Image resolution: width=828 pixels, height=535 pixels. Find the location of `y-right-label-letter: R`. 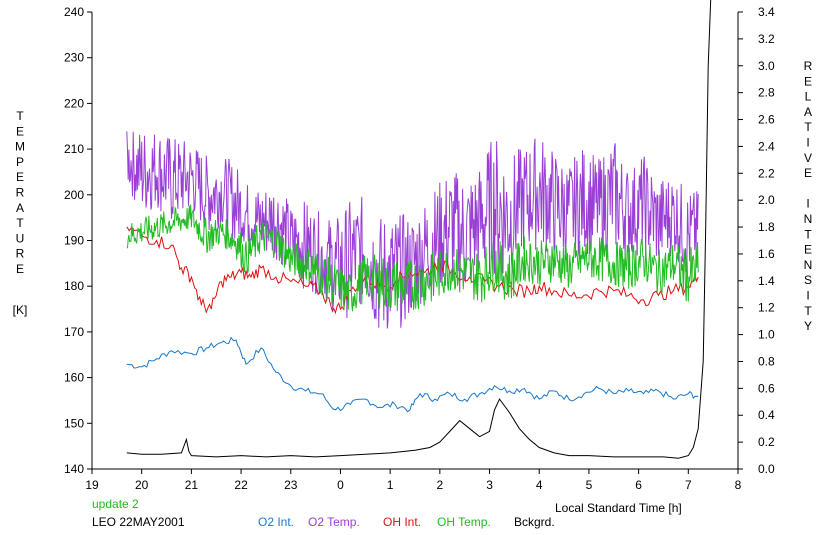

y-right-label-letter: R is located at coordinates (808, 66).